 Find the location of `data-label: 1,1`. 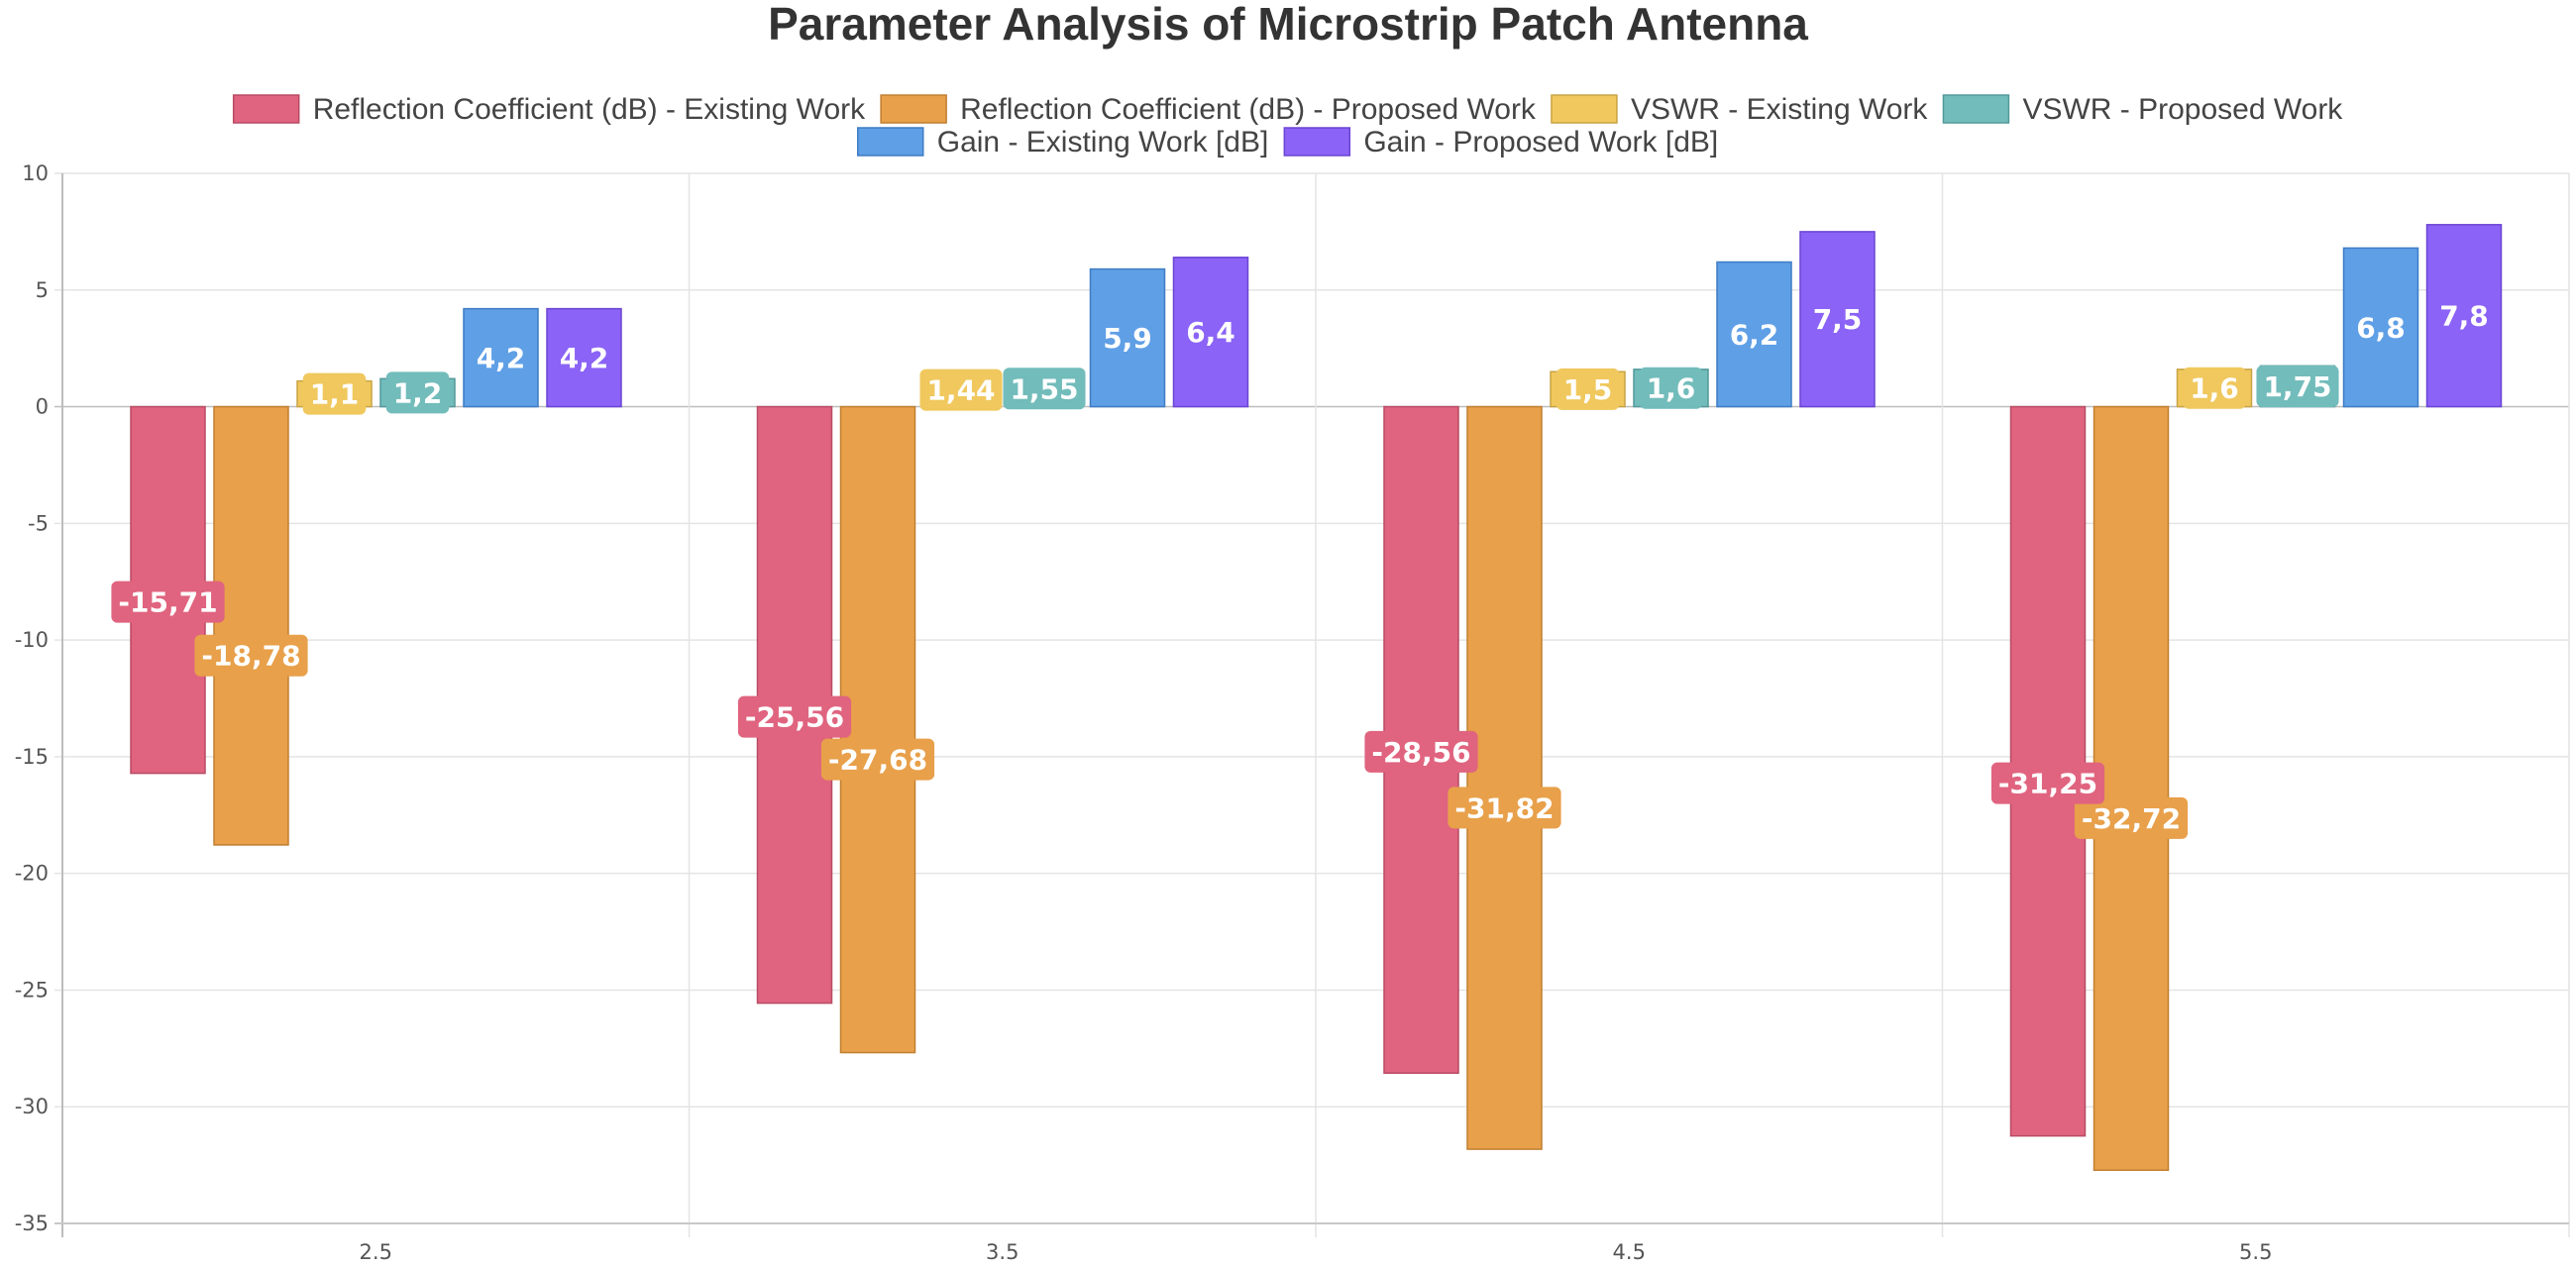

data-label: 1,1 is located at coordinates (334, 393).